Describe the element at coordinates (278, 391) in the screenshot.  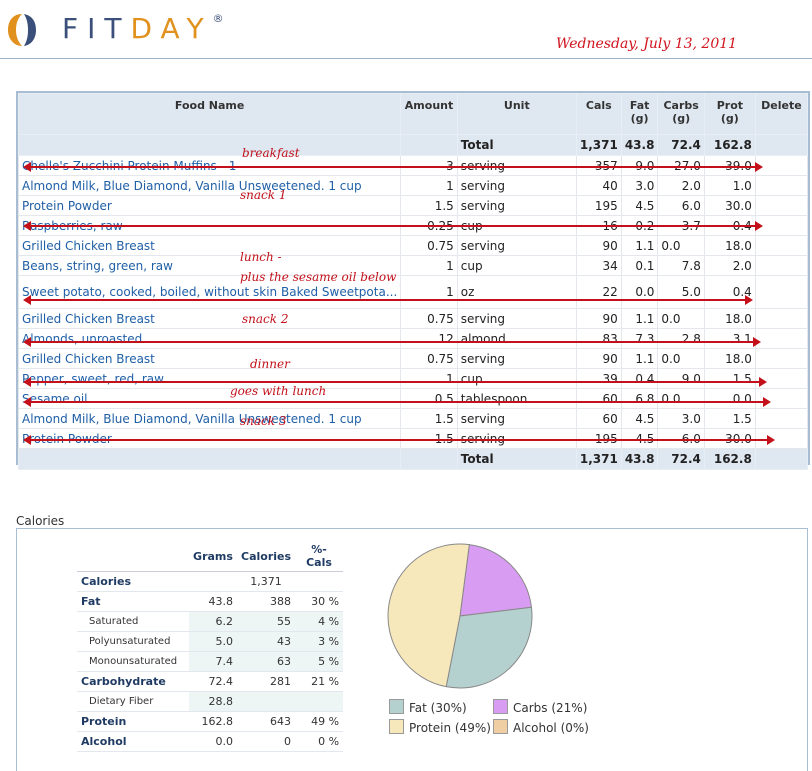
I see `annotation-goes-with-lunch: goes with lunch` at that location.